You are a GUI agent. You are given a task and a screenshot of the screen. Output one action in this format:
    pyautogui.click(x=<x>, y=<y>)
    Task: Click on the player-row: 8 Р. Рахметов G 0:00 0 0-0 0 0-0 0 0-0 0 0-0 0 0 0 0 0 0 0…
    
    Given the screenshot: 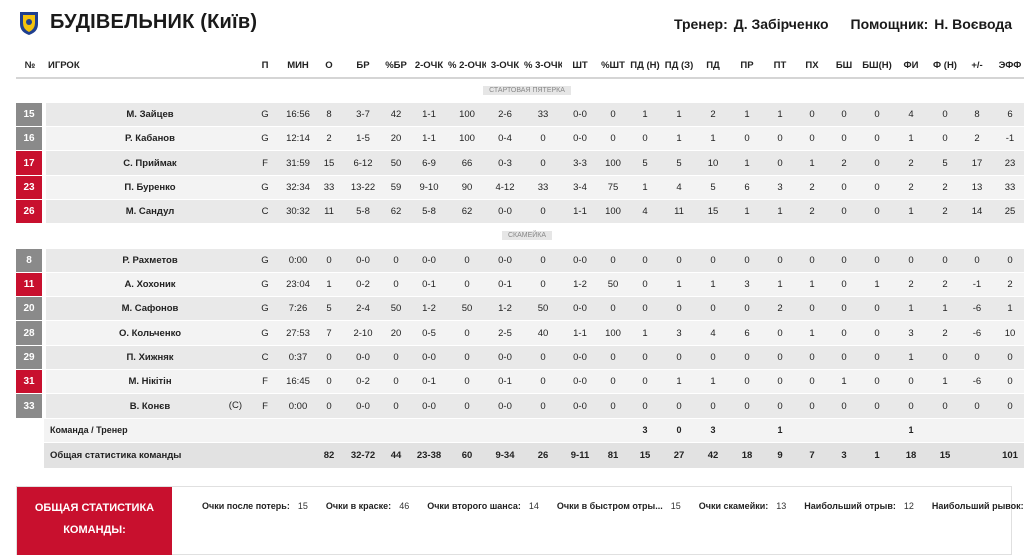 What is the action you would take?
    pyautogui.click(x=520, y=260)
    